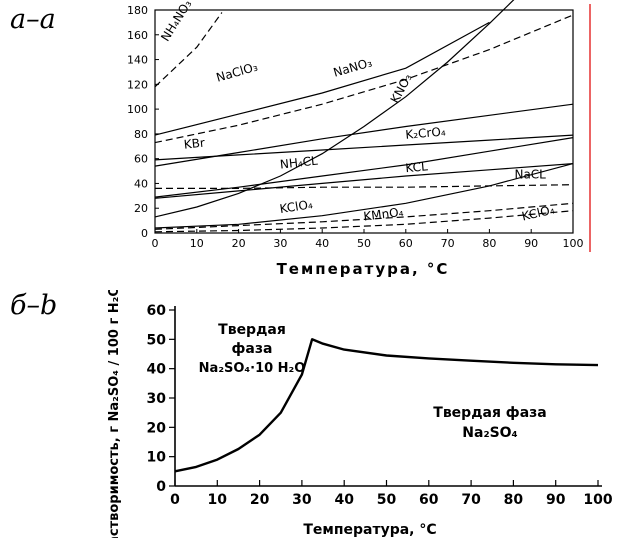 The height and width of the screenshot is (538, 618). What do you see at coordinates (137, 109) in the screenshot?
I see `y-tick-label-a: 100` at bounding box center [137, 109].